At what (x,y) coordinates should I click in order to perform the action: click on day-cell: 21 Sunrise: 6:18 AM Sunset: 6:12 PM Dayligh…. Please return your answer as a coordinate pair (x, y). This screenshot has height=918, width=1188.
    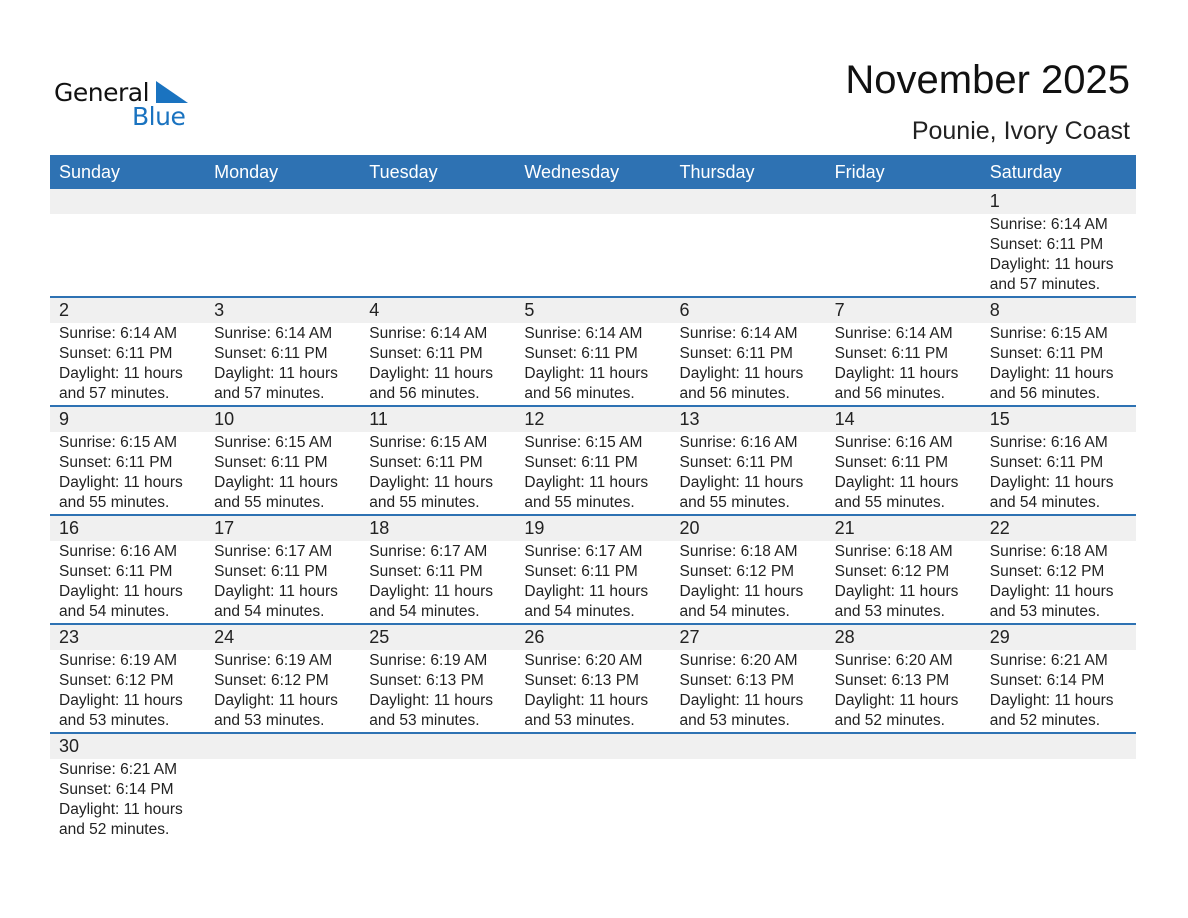
    Looking at the image, I should click on (903, 569).